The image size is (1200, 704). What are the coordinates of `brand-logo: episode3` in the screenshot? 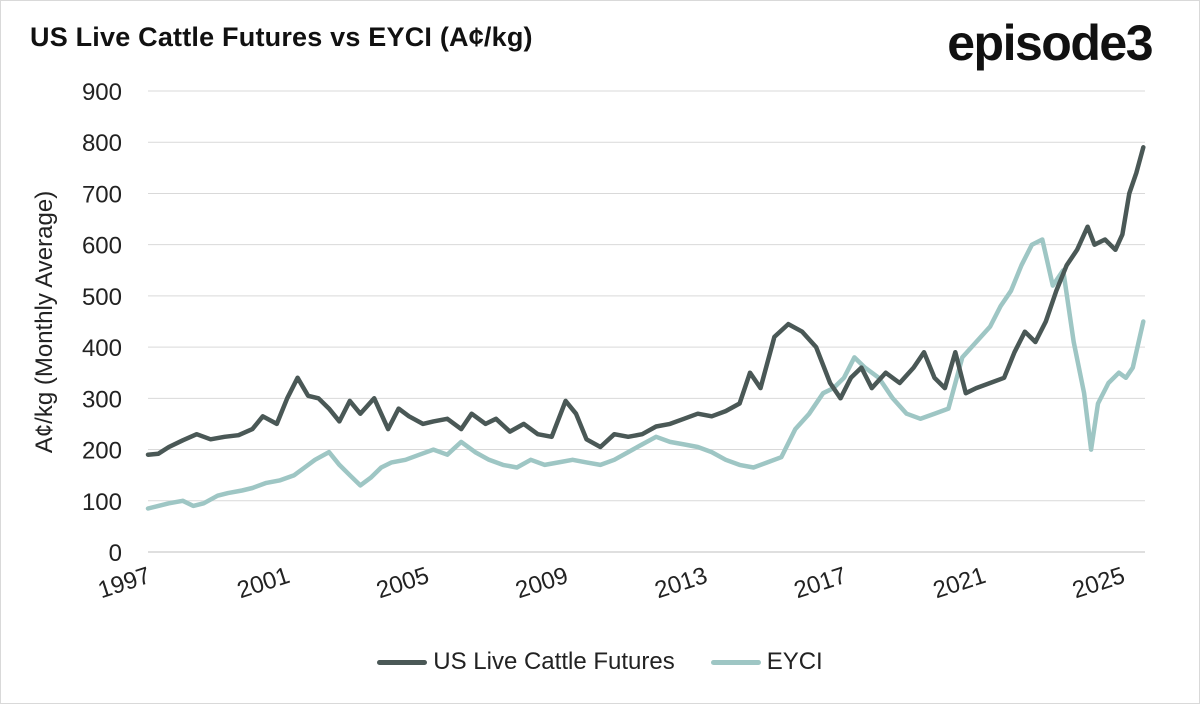 It's located at (1050, 43).